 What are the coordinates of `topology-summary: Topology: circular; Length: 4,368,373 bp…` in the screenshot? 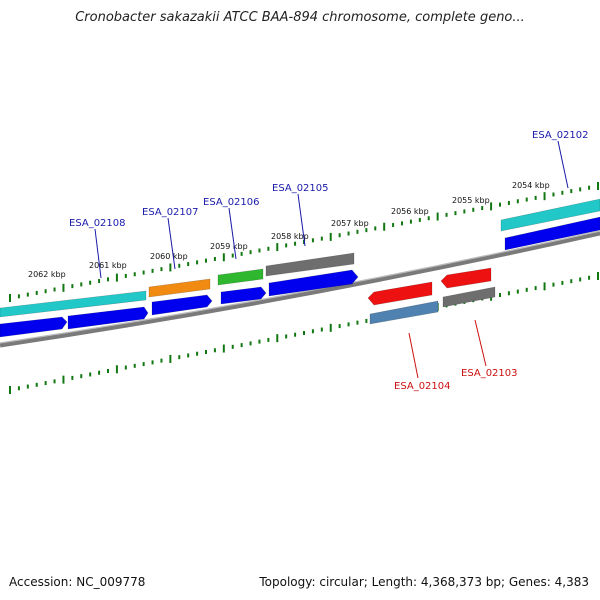 It's located at (424, 582).